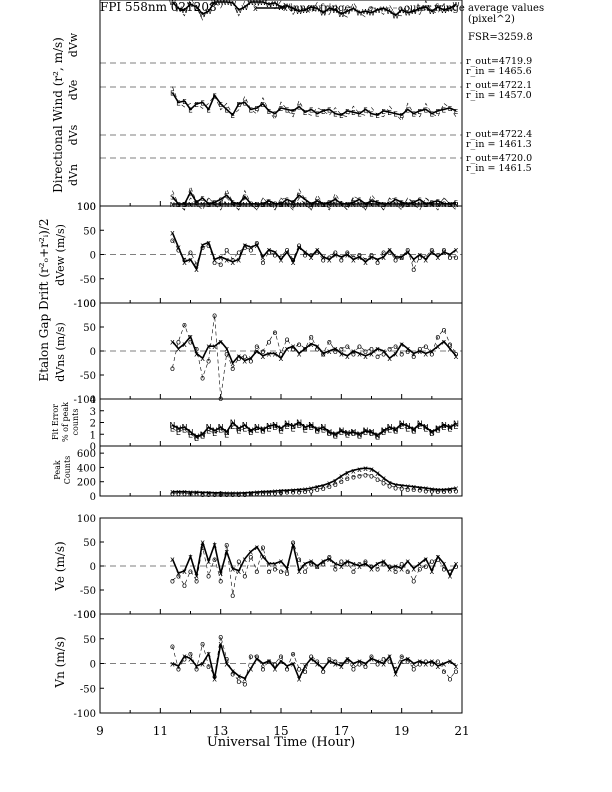  Describe the element at coordinates (314, 480) in the screenshot. I see `series-line-inner-fringe` at that location.